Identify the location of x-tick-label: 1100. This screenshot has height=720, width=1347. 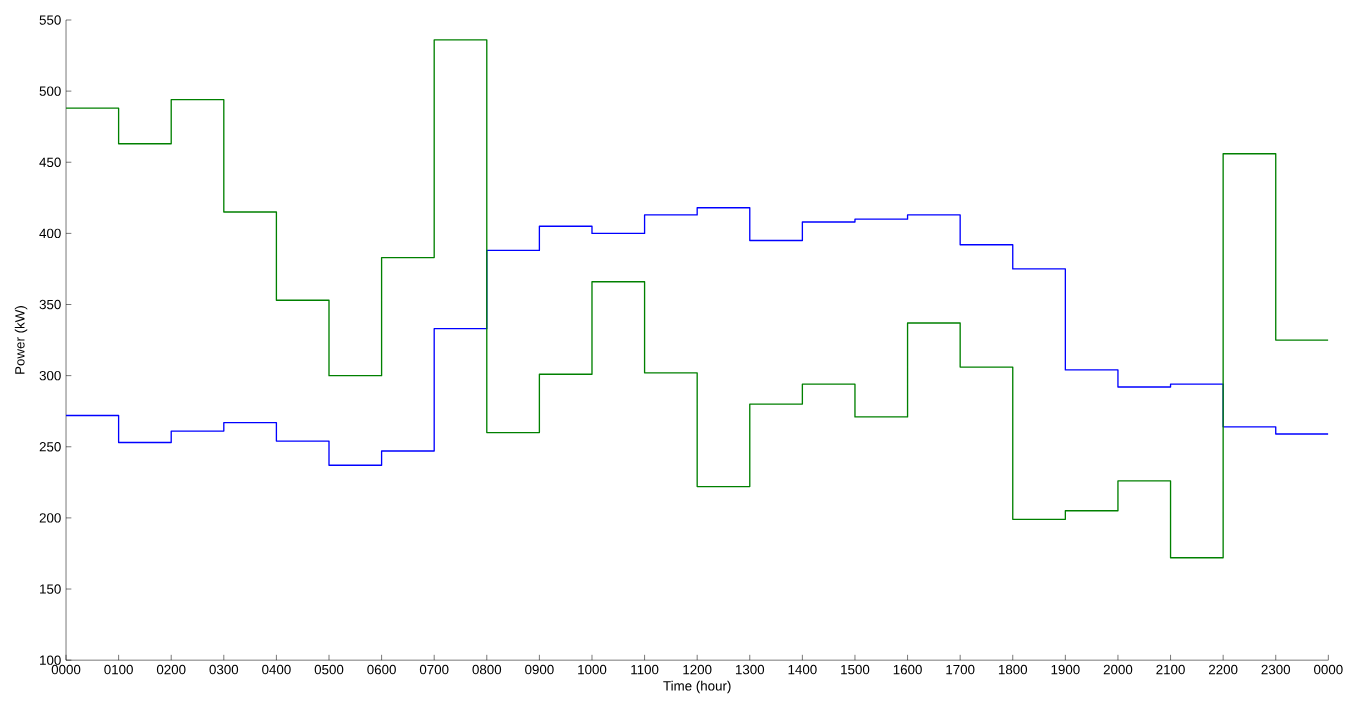
(645, 669).